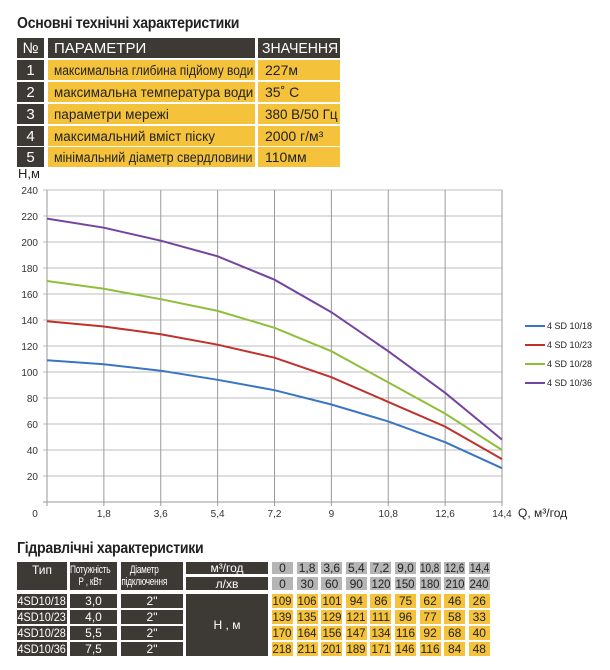 This screenshot has height=670, width=610. Describe the element at coordinates (405, 568) in the screenshot. I see `flow-m3-cell-text: 9,0` at that location.